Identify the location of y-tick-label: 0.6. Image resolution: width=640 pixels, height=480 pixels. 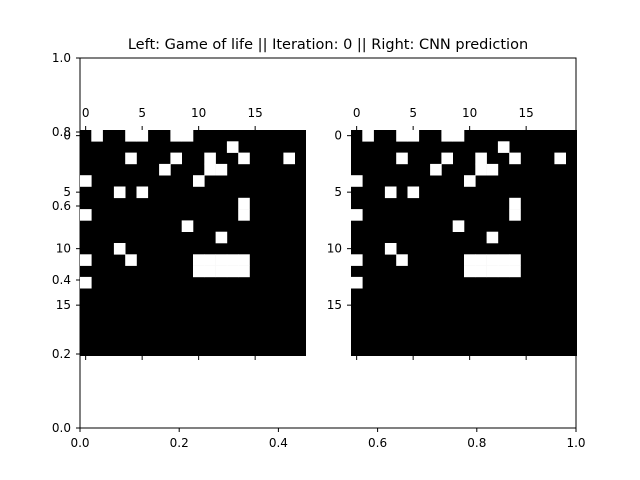
(61, 206).